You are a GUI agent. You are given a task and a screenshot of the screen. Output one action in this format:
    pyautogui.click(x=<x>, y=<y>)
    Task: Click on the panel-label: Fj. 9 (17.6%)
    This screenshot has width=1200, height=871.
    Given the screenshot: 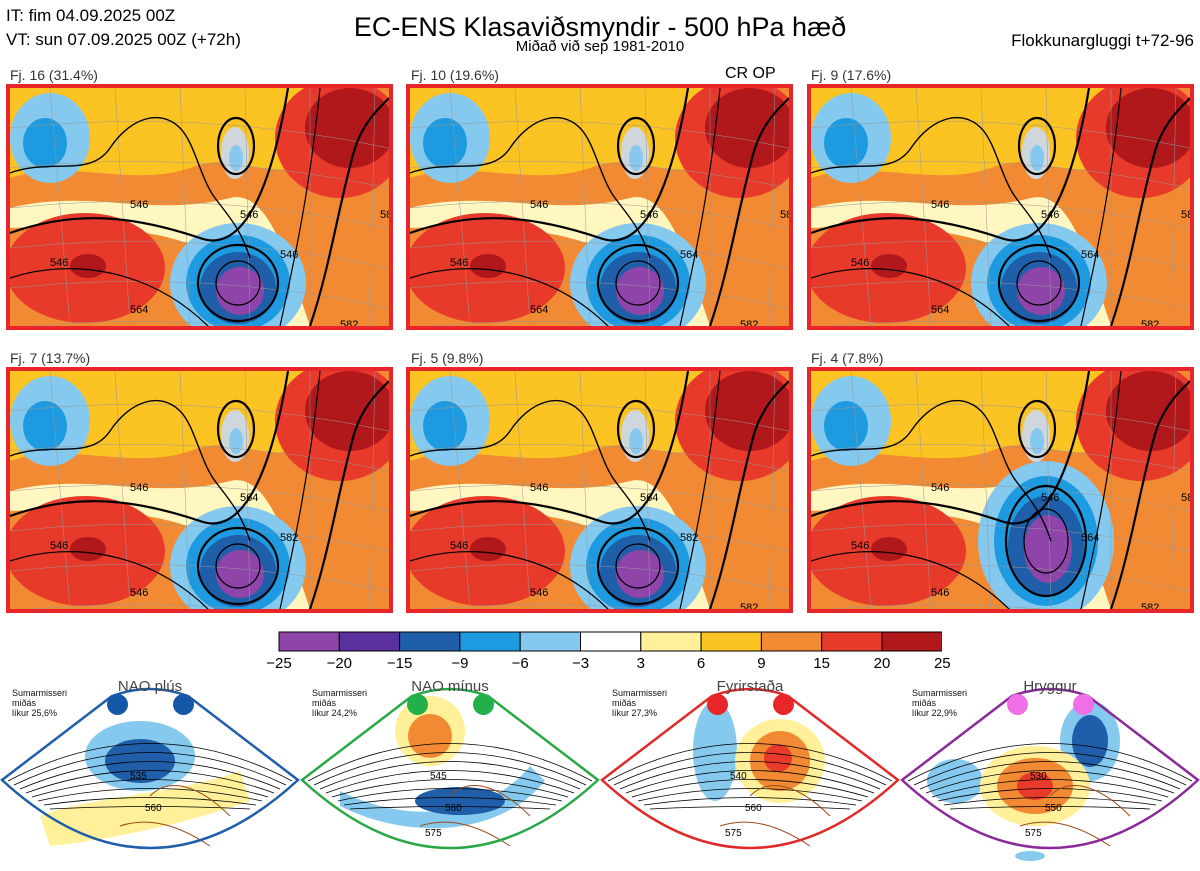 What is the action you would take?
    pyautogui.click(x=851, y=75)
    